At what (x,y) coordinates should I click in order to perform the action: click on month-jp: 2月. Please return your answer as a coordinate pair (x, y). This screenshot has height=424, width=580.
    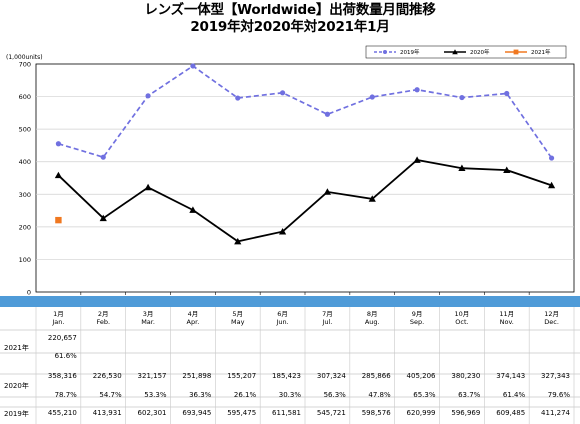
    Looking at the image, I should click on (103, 314).